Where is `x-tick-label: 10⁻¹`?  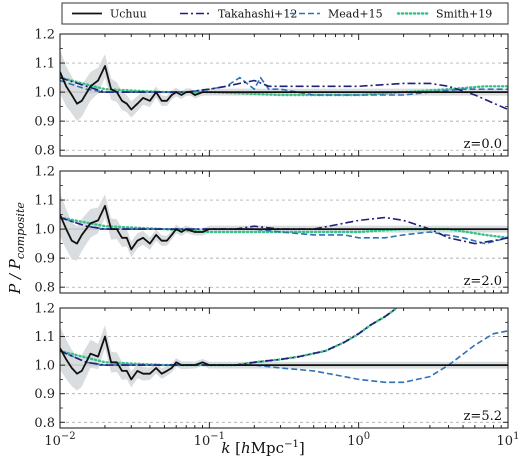
x-tick-label: 10⁻¹ is located at coordinates (209, 440).